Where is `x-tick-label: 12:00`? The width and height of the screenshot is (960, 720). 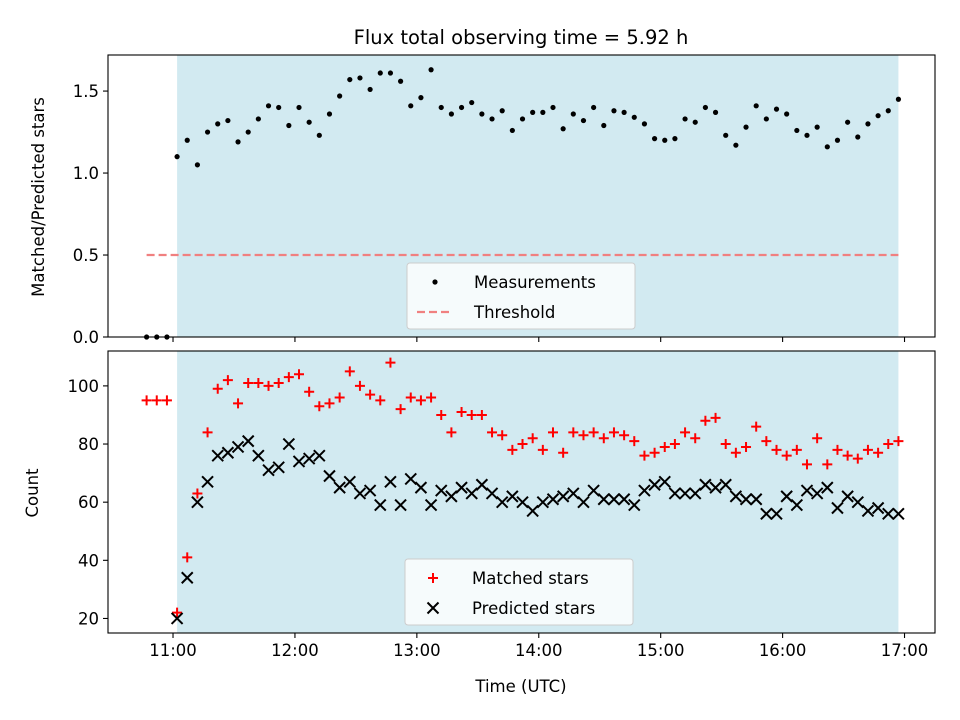 x-tick-label: 12:00 is located at coordinates (295, 650).